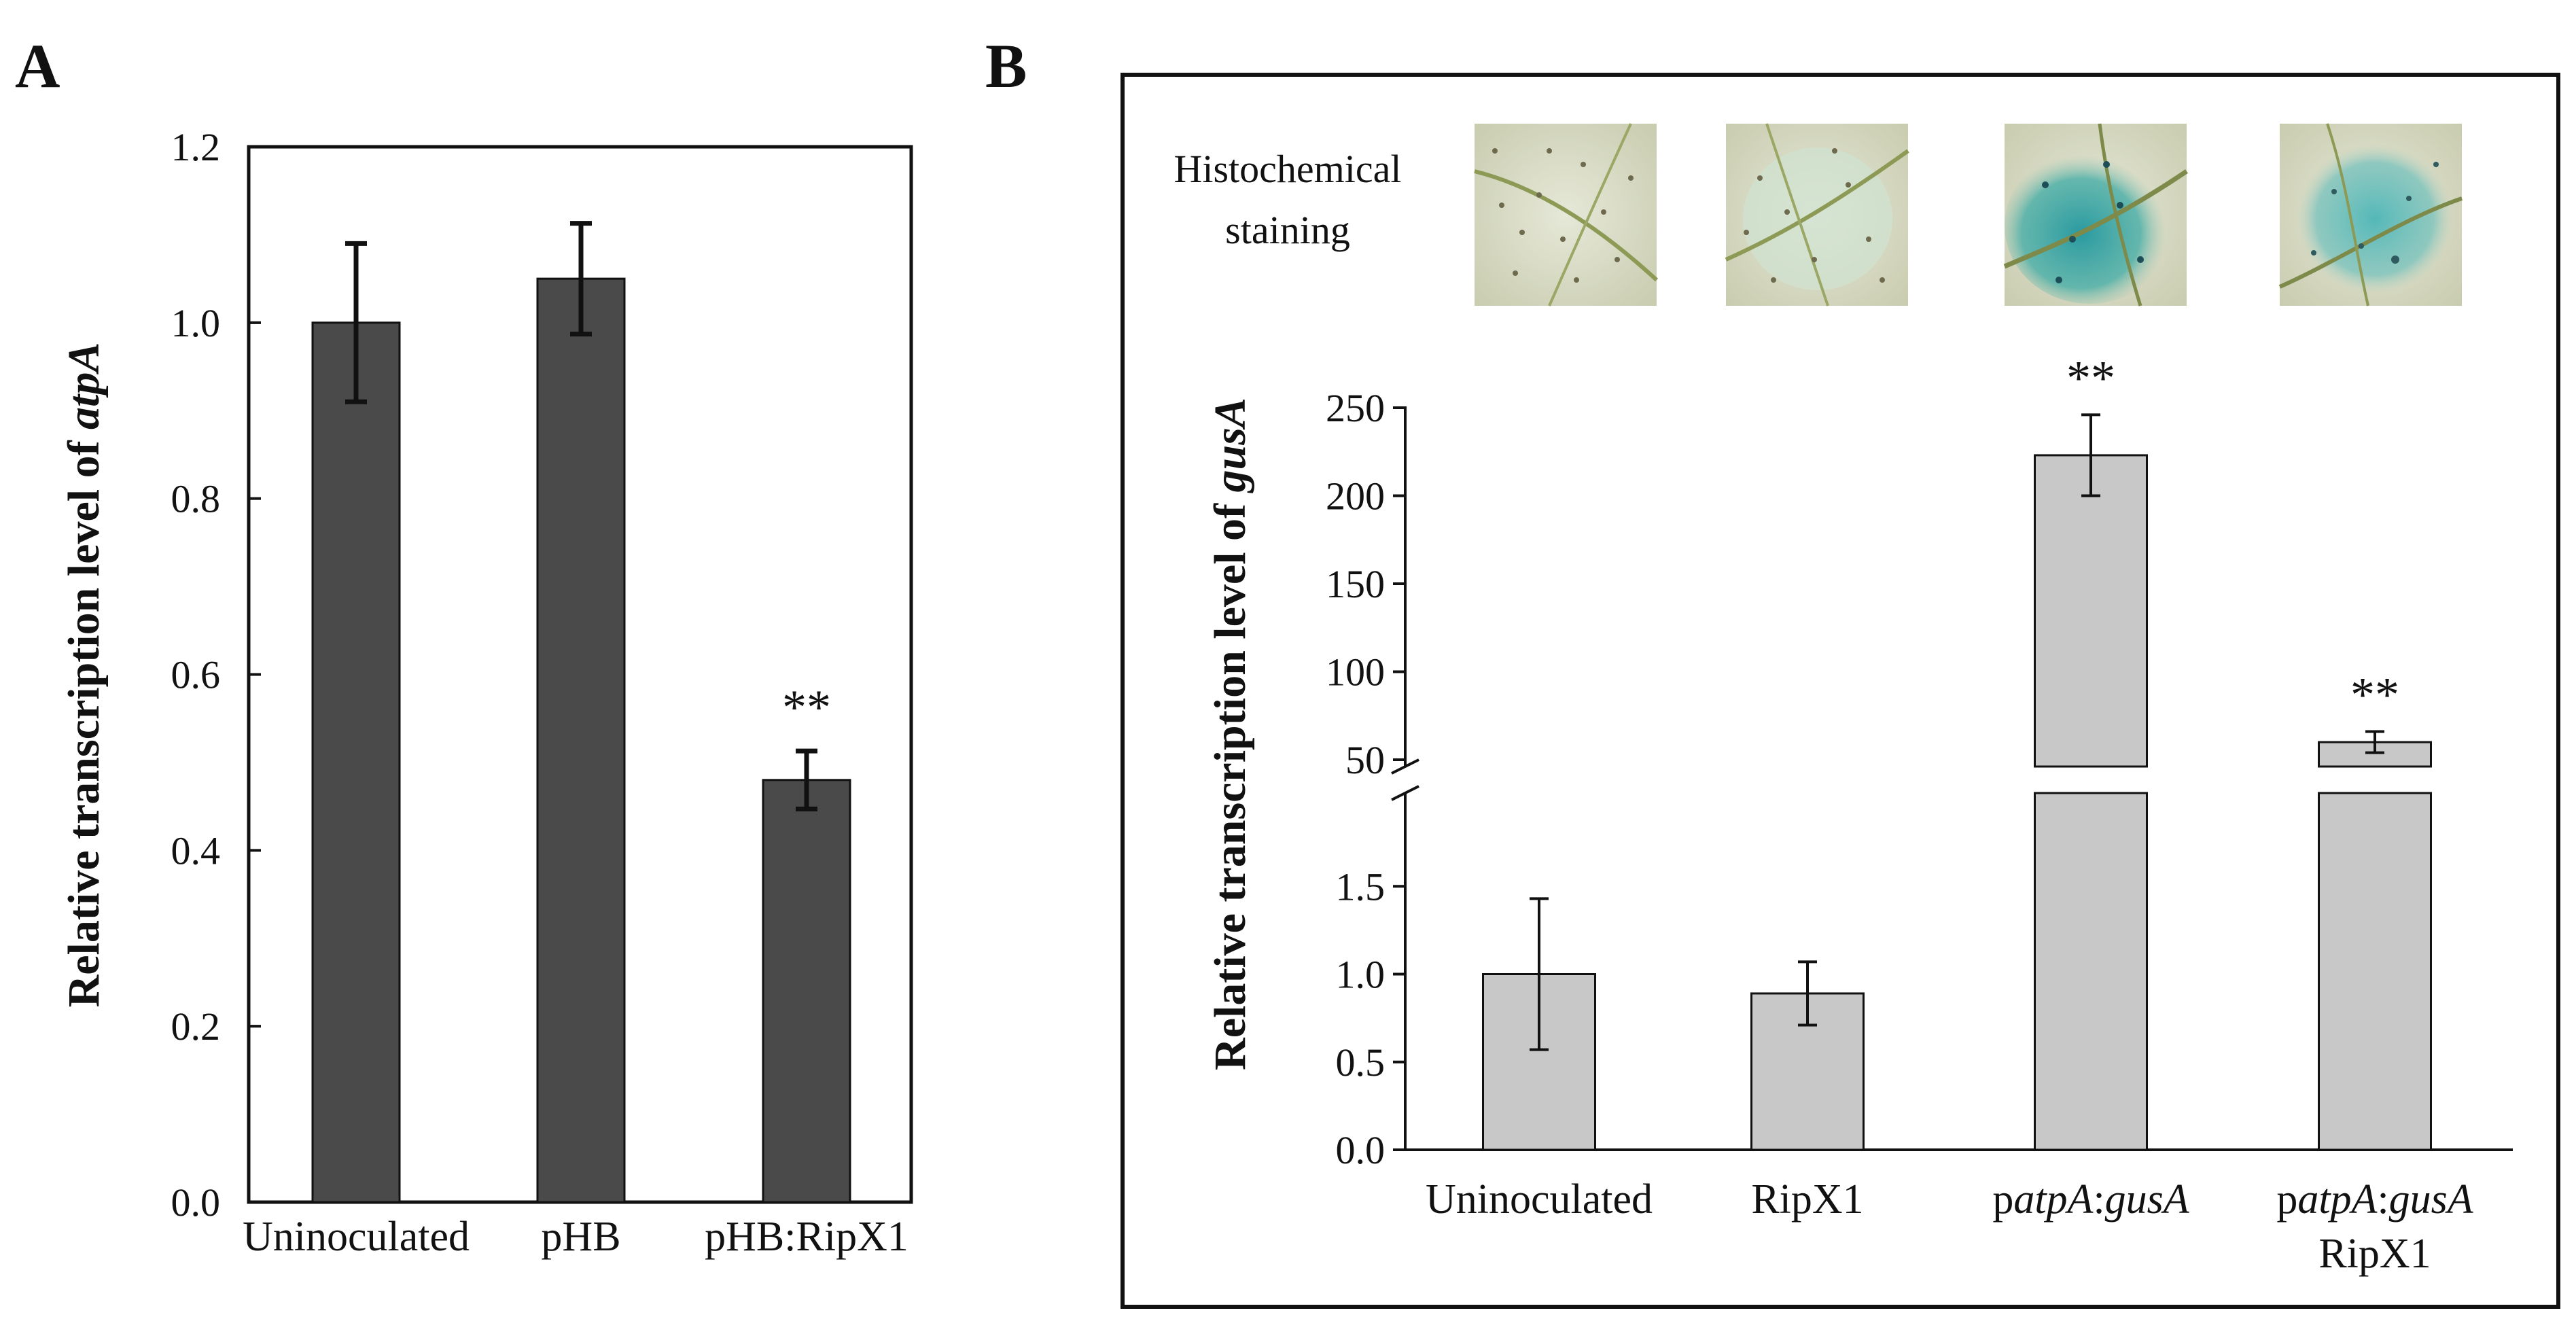 This screenshot has height=1336, width=2576. I want to click on panel-a-letter: A, so click(37, 66).